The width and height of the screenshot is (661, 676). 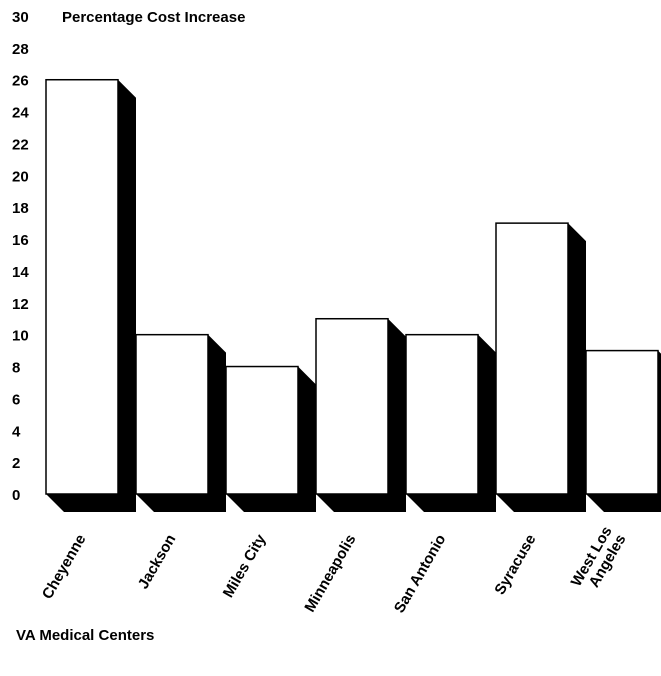 What do you see at coordinates (153, 17) in the screenshot?
I see `y-axis-label: Percentage Cost Increase` at bounding box center [153, 17].